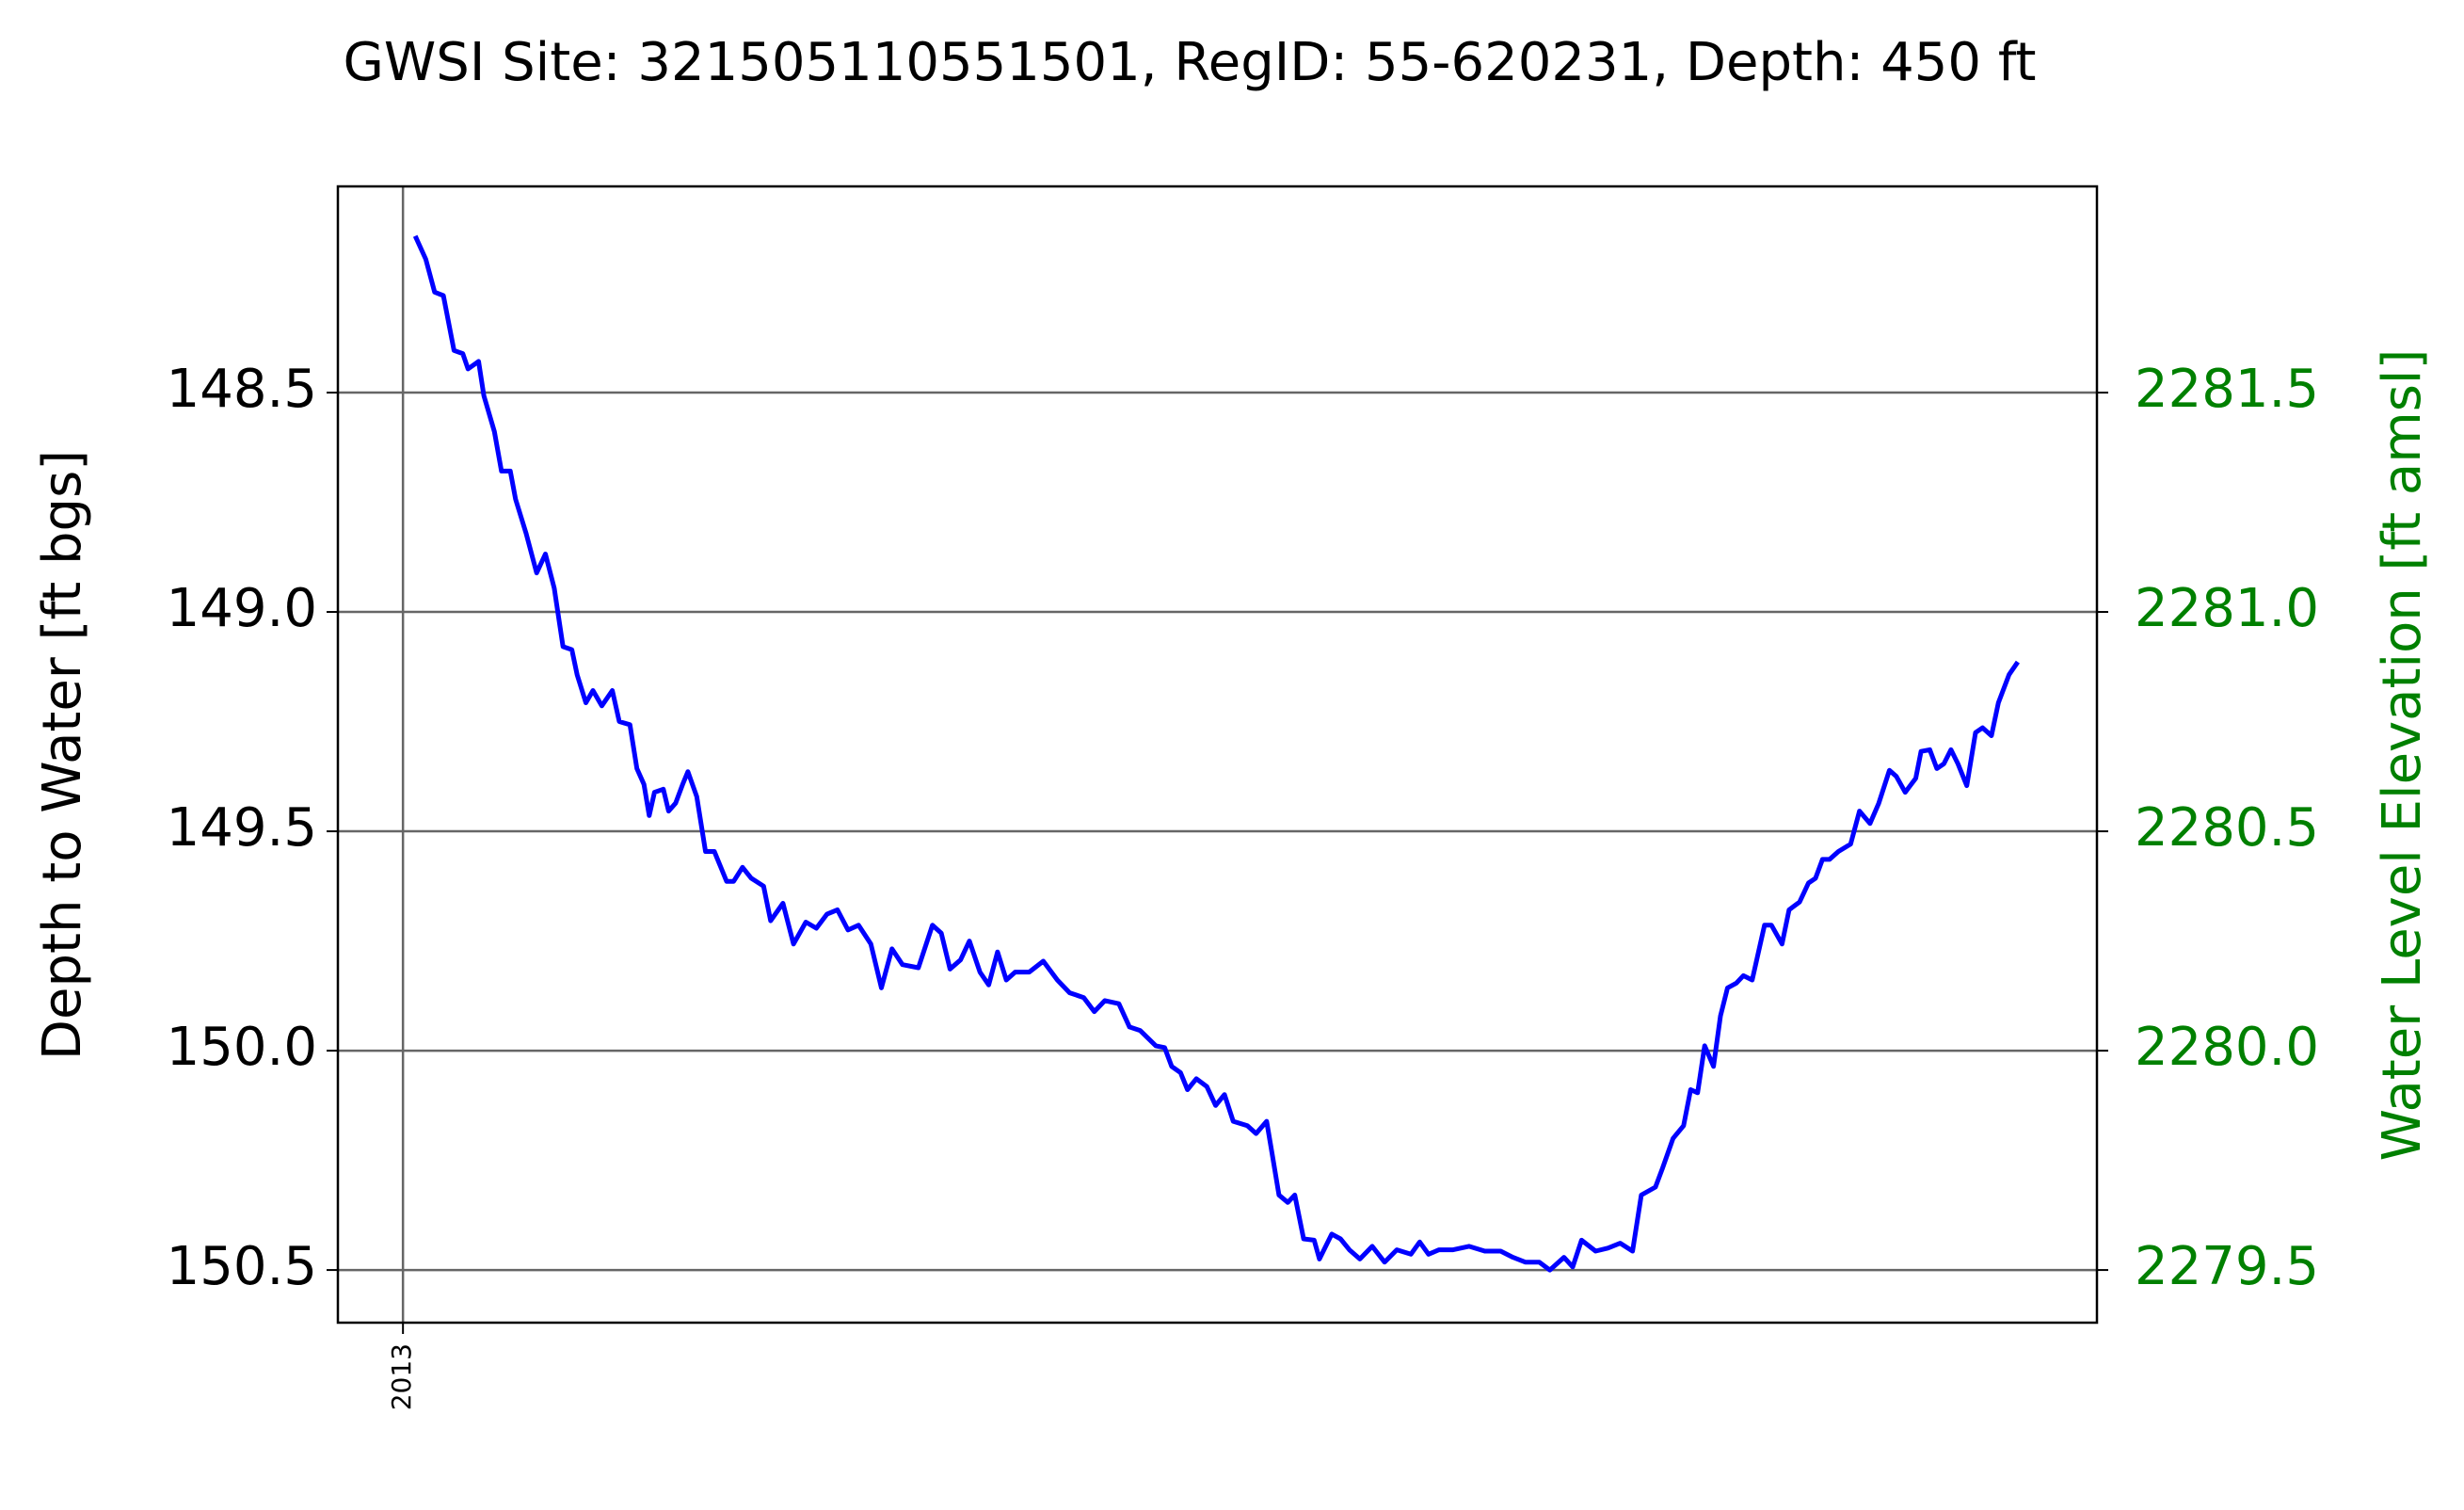 The height and width of the screenshot is (1510, 2464). Describe the element at coordinates (2227, 1266) in the screenshot. I see `y2-tick-label: 2279.5` at that location.